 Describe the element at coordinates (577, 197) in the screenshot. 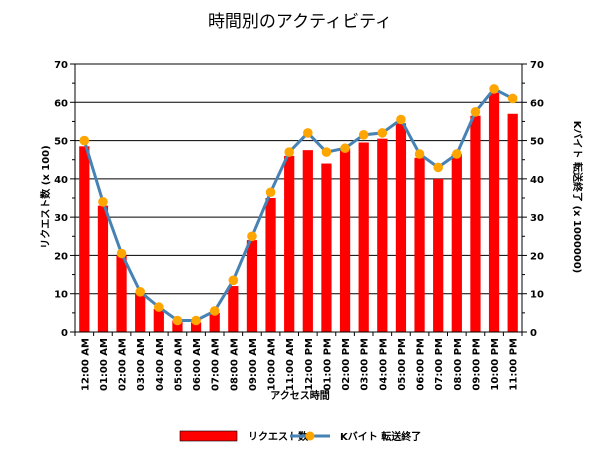

I see `y-axis-right-label: Kバイト 転送終了 (x 1000000)` at that location.